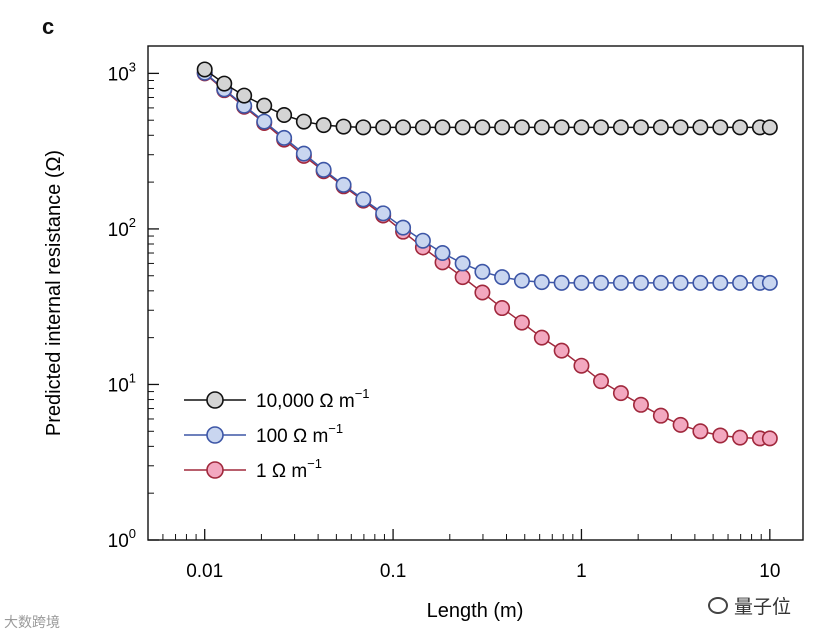 This screenshot has height=640, width=840. I want to click on watermark-right: 量子位, so click(749, 605).